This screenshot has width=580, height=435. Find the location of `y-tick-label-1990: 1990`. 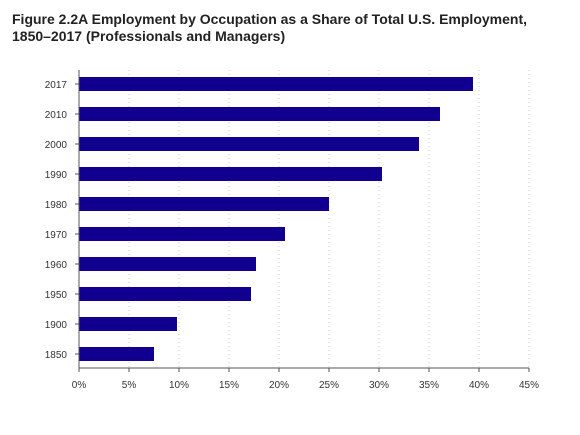

y-tick-label-1990: 1990 is located at coordinates (56, 175).